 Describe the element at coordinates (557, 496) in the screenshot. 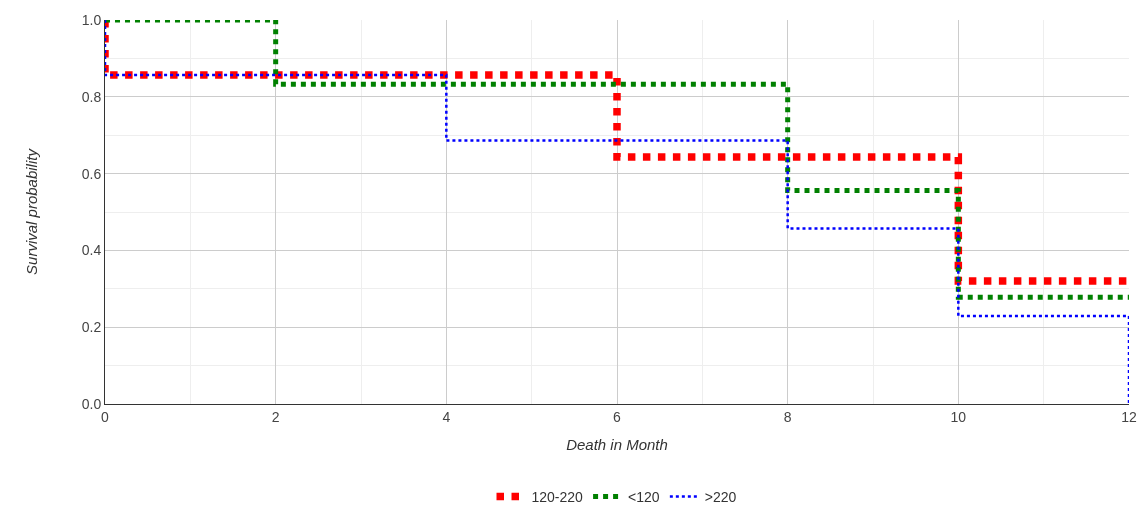

I see `legend-label: 120-220` at that location.